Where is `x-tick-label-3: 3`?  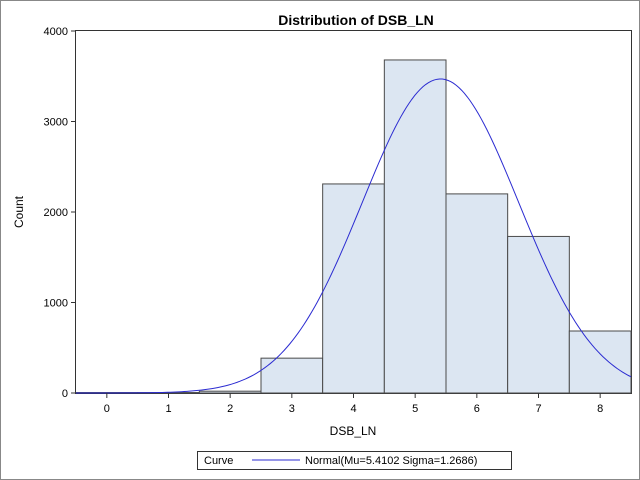 x-tick-label-3: 3 is located at coordinates (292, 409).